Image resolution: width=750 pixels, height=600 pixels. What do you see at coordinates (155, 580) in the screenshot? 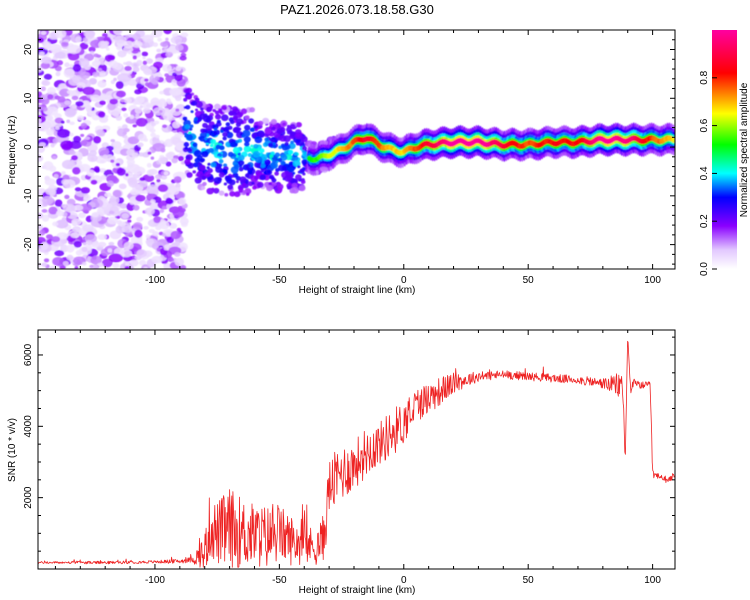
I see `snr-x-tick-label: -100` at bounding box center [155, 580].